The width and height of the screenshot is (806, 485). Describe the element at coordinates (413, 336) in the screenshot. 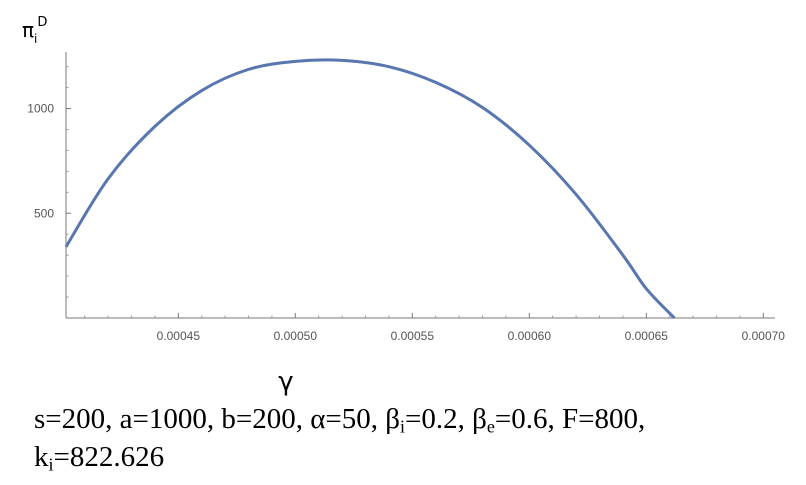

I see `x-tick-label: 0.00055` at that location.